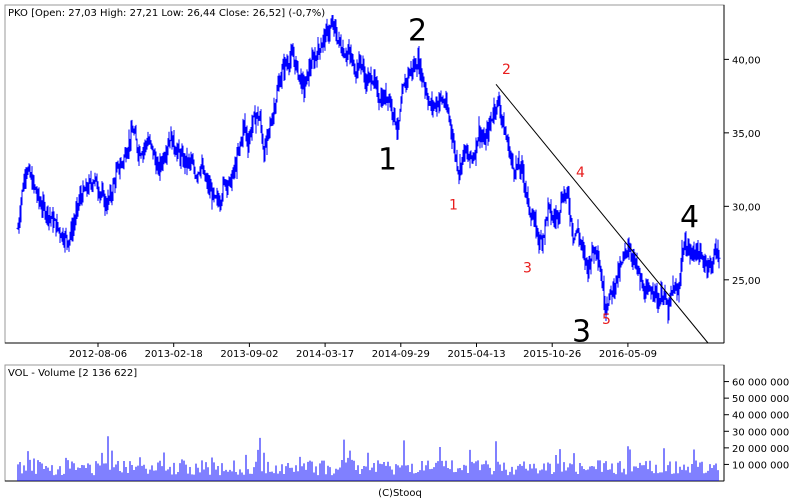 The width and height of the screenshot is (800, 500). Describe the element at coordinates (368, 458) in the screenshot. I see `volume-bars` at that location.